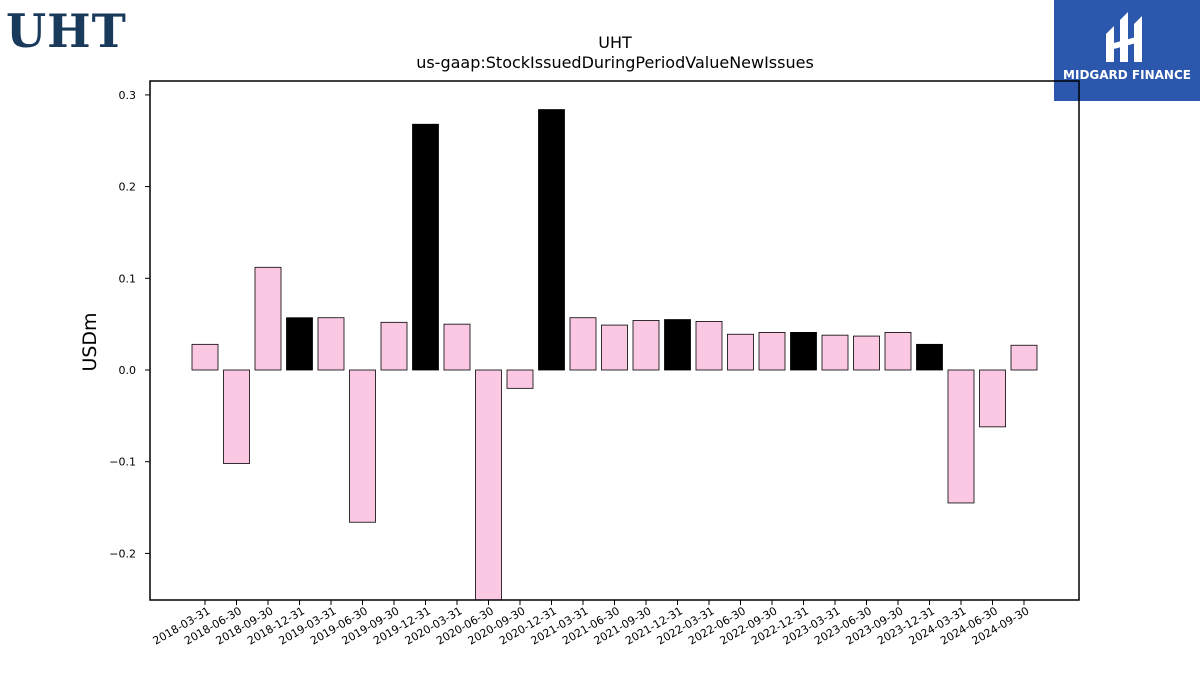 This screenshot has width=1200, height=675. Describe the element at coordinates (1124, 37) in the screenshot. I see `midgard-logo-icon` at that location.